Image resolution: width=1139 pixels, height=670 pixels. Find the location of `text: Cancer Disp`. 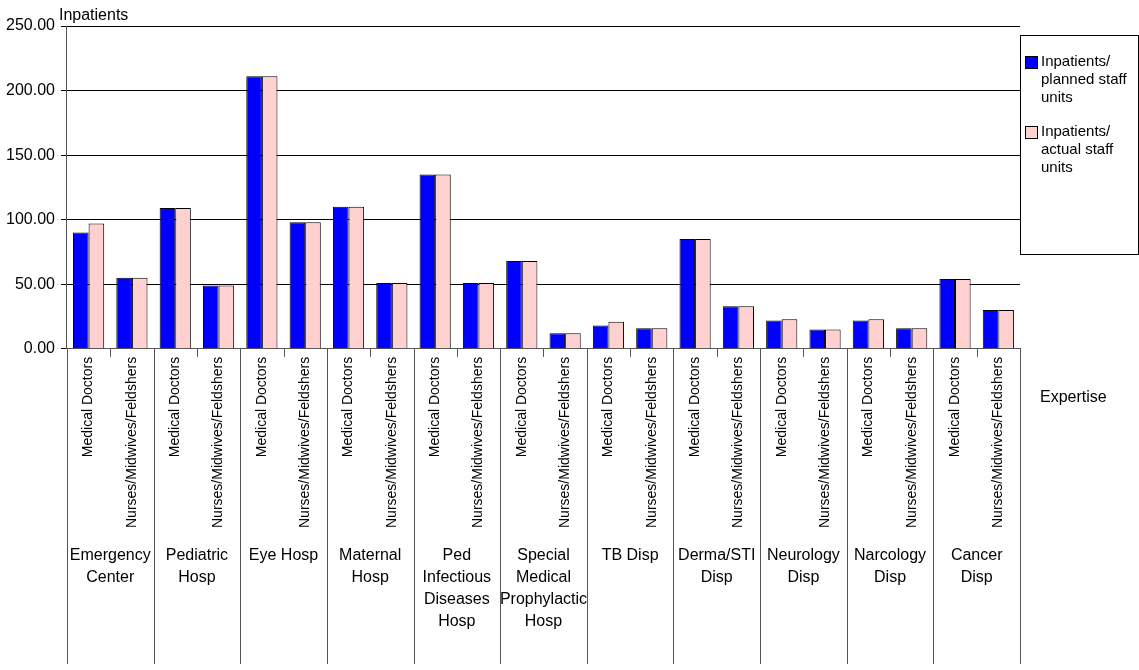

text: Cancer Disp is located at coordinates (977, 566).